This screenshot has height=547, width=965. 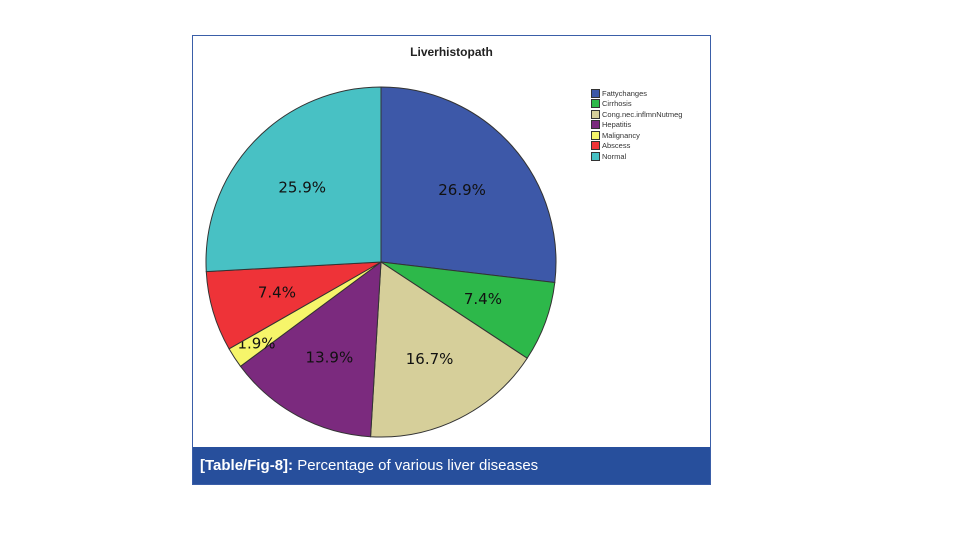 What do you see at coordinates (614, 156) in the screenshot?
I see `legend-label: Normal` at bounding box center [614, 156].